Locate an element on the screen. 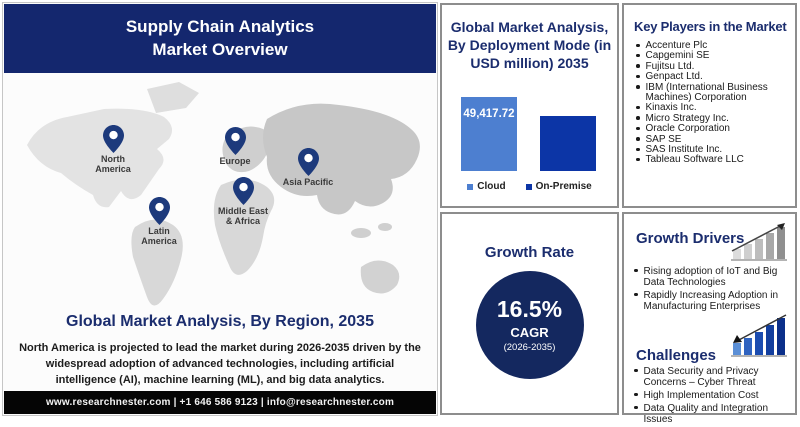 Image resolution: width=800 pixels, height=427 pixels. page-title-text: Supply Chain Analytics Market Overview is located at coordinates (220, 37).